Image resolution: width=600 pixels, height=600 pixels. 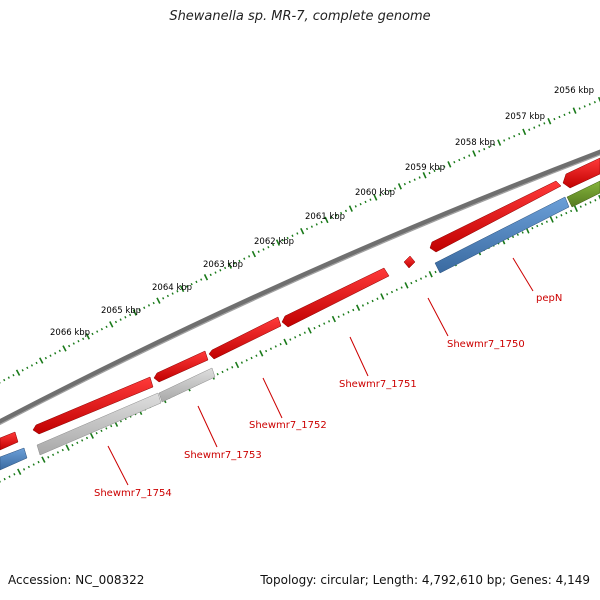 What do you see at coordinates (475, 143) in the screenshot?
I see `scale-label: 2058 kbp` at bounding box center [475, 143].